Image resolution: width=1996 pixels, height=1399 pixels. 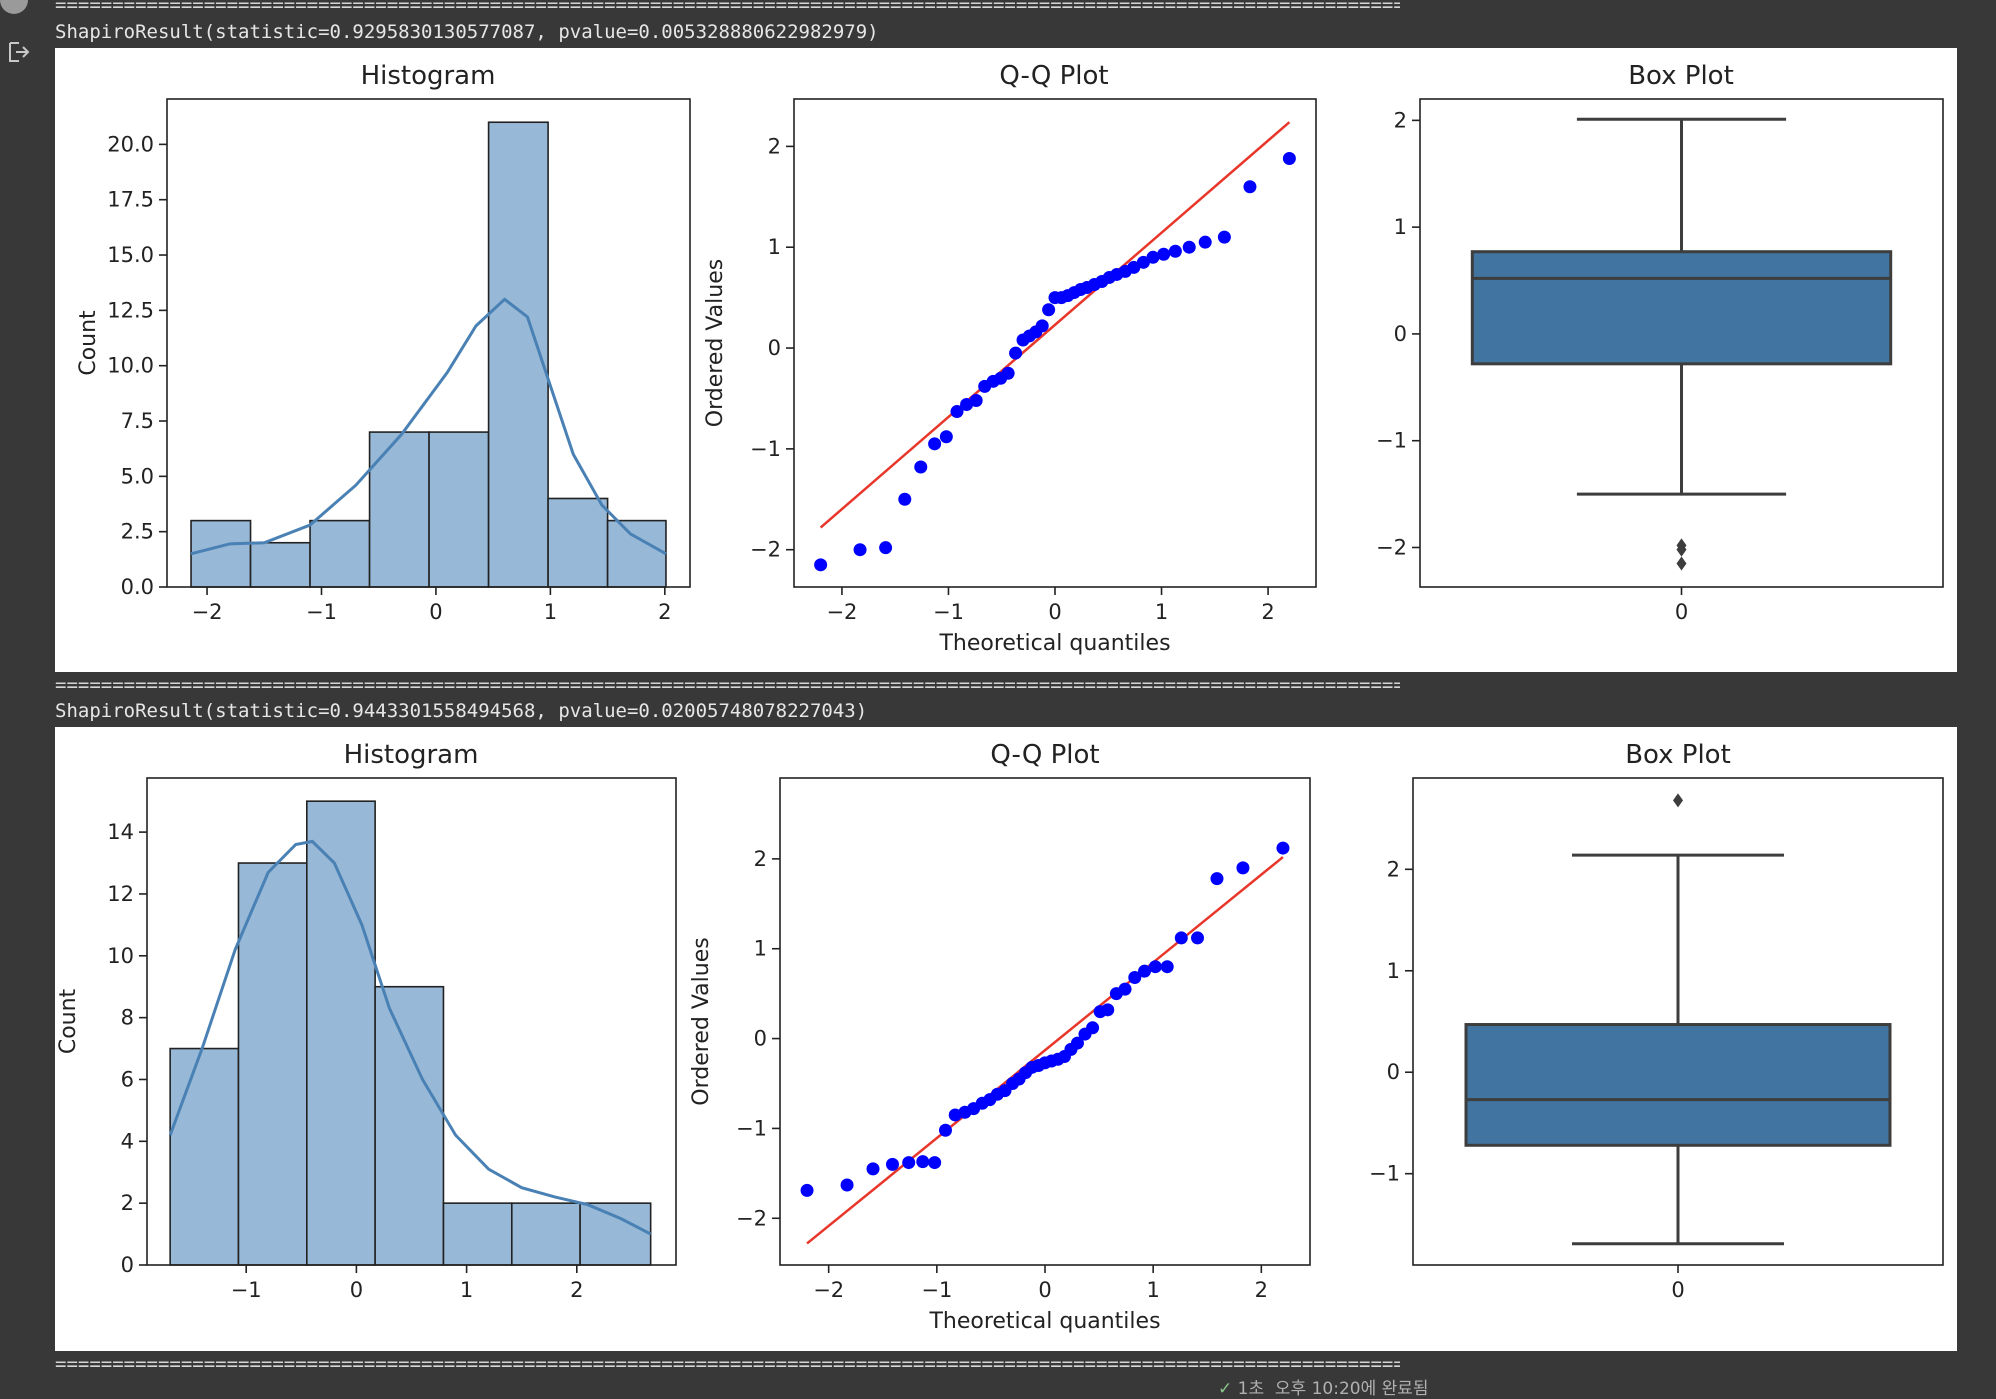 I want to click on y-tick-label: 17.5, so click(x=130, y=200).